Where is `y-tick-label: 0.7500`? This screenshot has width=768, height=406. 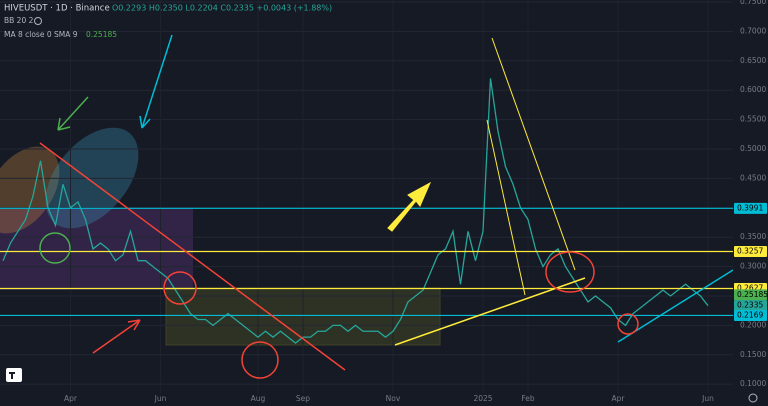
y-tick-label: 0.7500 is located at coordinates (753, 3).